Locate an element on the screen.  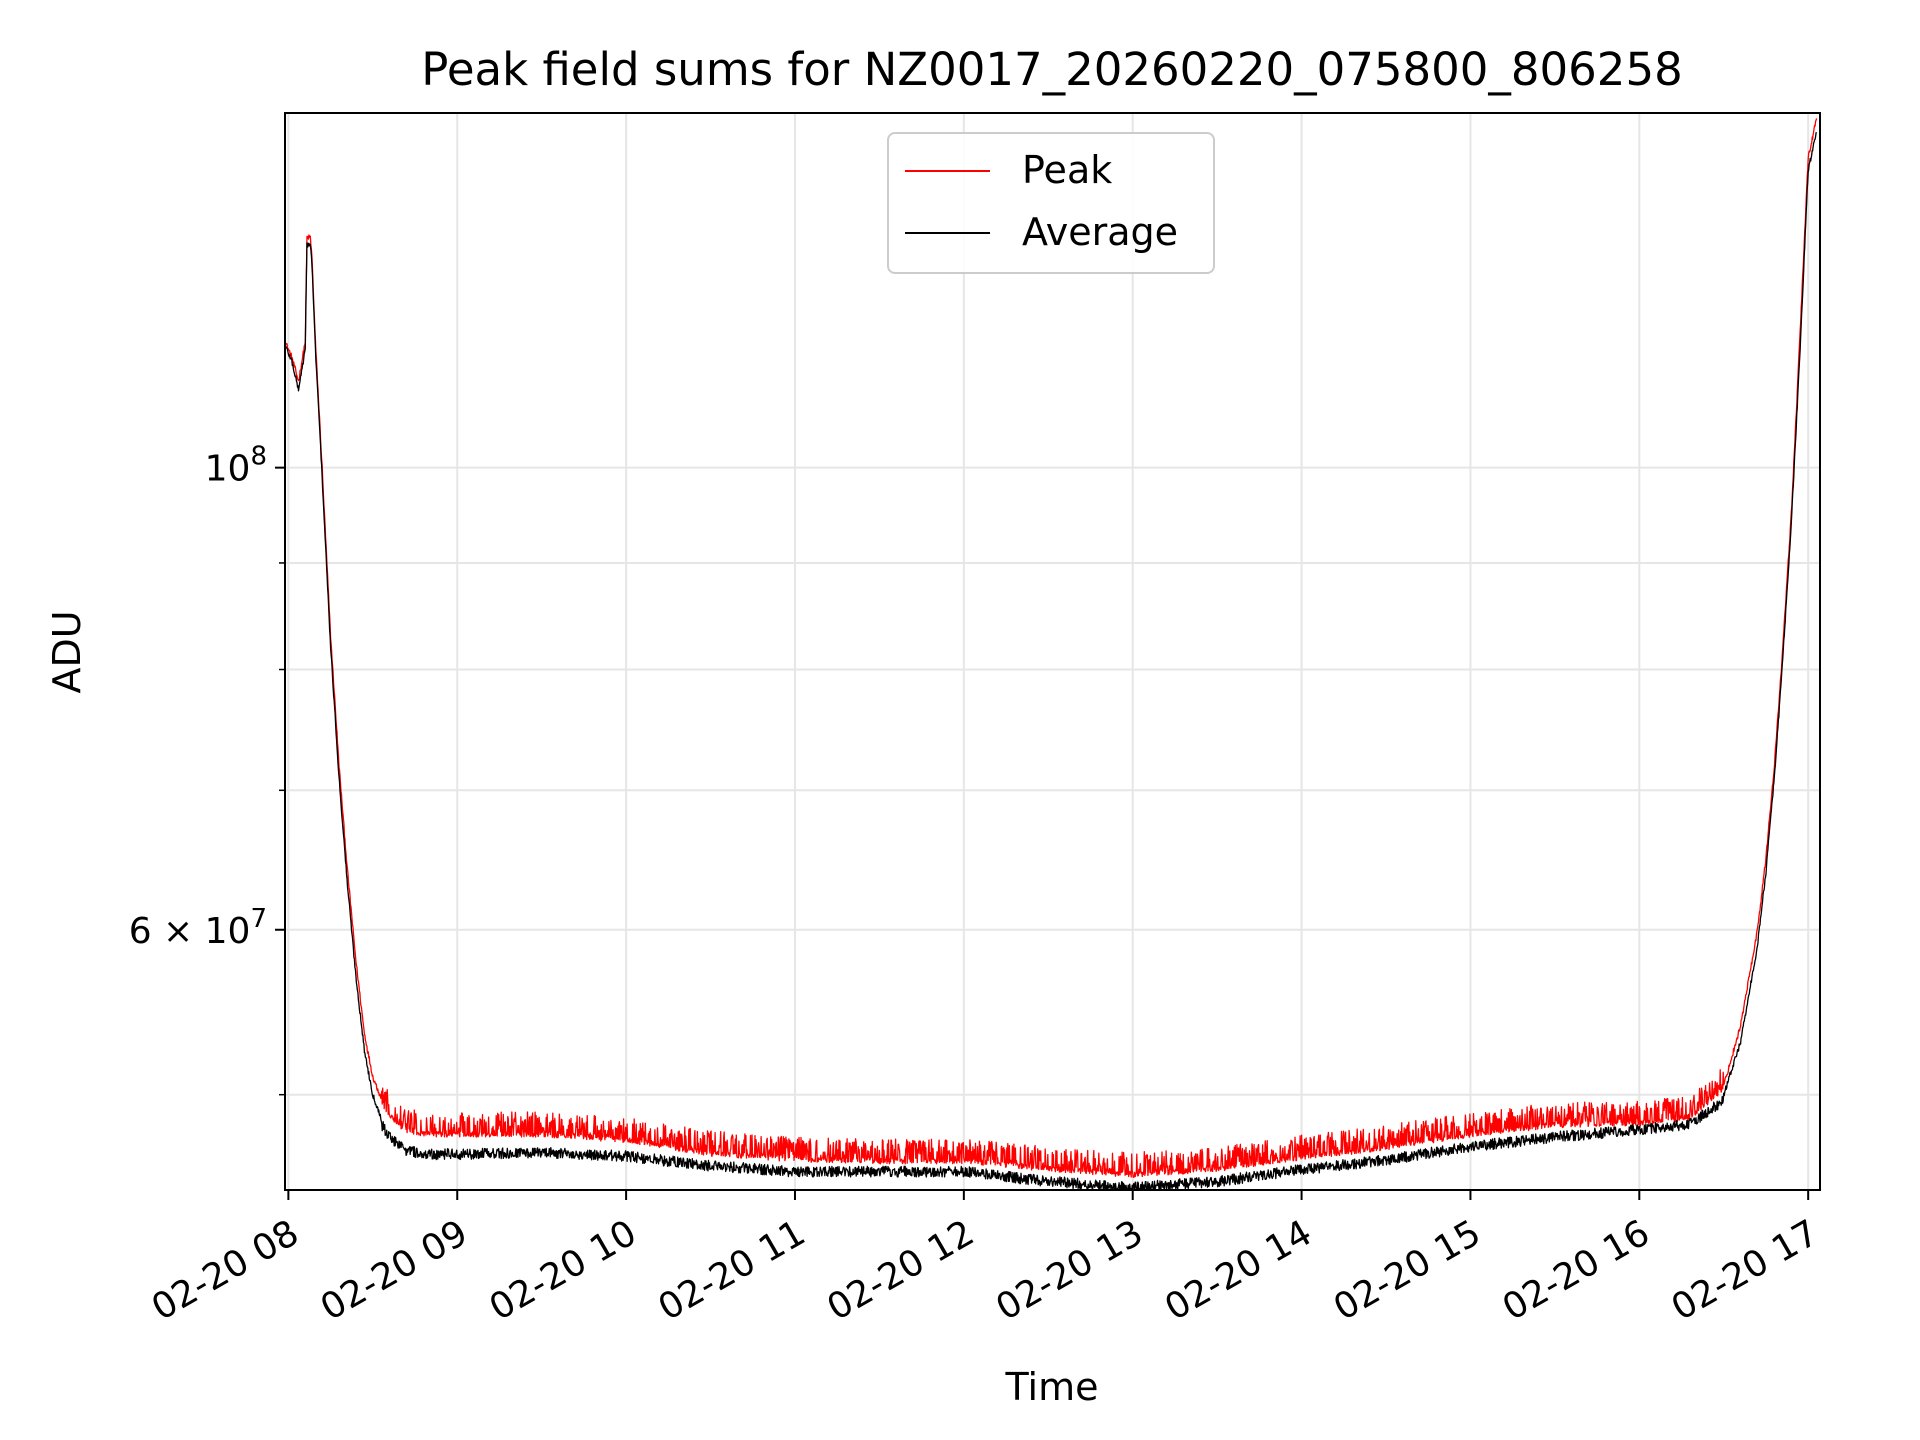
y-tick-label-exponent: 8 is located at coordinates (258, 457).